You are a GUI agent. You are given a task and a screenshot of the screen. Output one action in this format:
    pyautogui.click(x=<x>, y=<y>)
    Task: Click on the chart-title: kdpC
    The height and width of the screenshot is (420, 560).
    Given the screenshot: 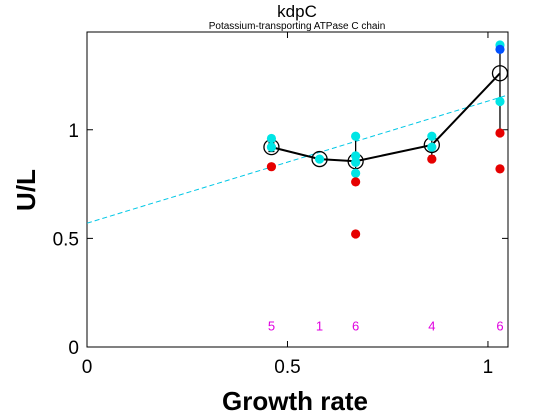 What is the action you would take?
    pyautogui.click(x=297, y=11)
    